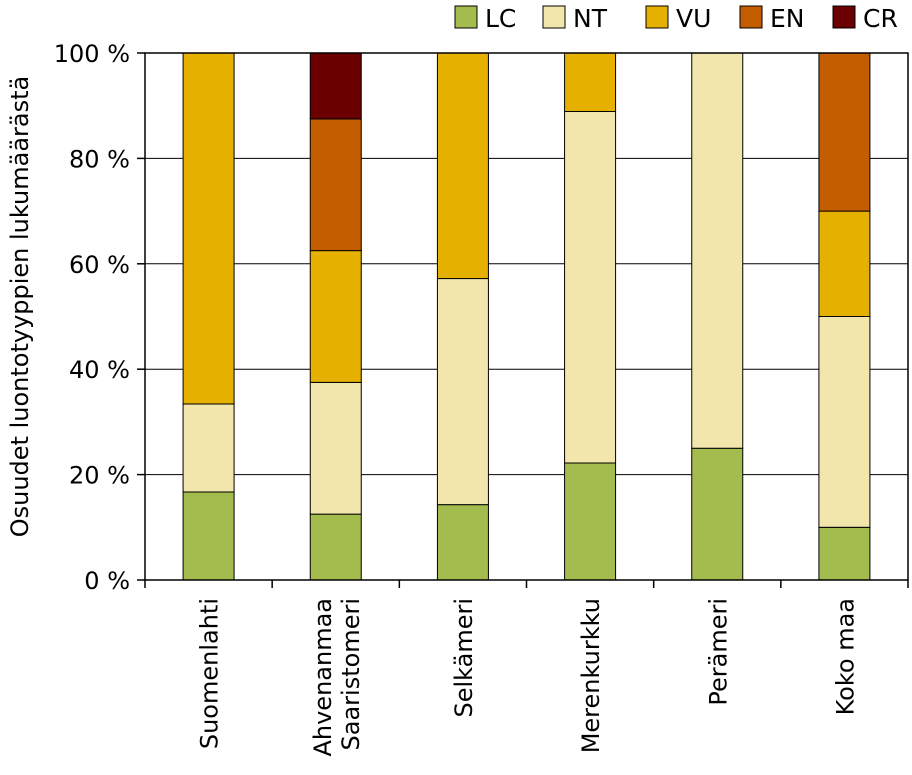 Image resolution: width=912 pixels, height=775 pixels. I want to click on y-axis-title: Osuudet luontotyyppien lukumäärästä, so click(20, 307).